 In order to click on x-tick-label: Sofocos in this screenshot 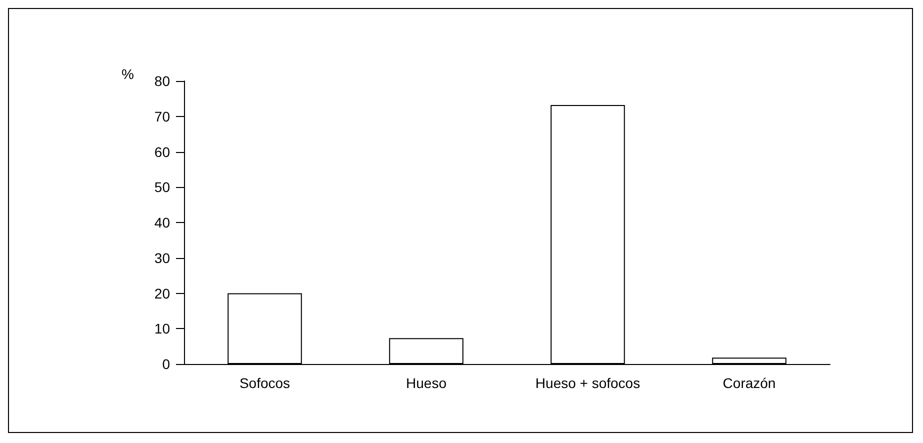, I will do `click(264, 383)`.